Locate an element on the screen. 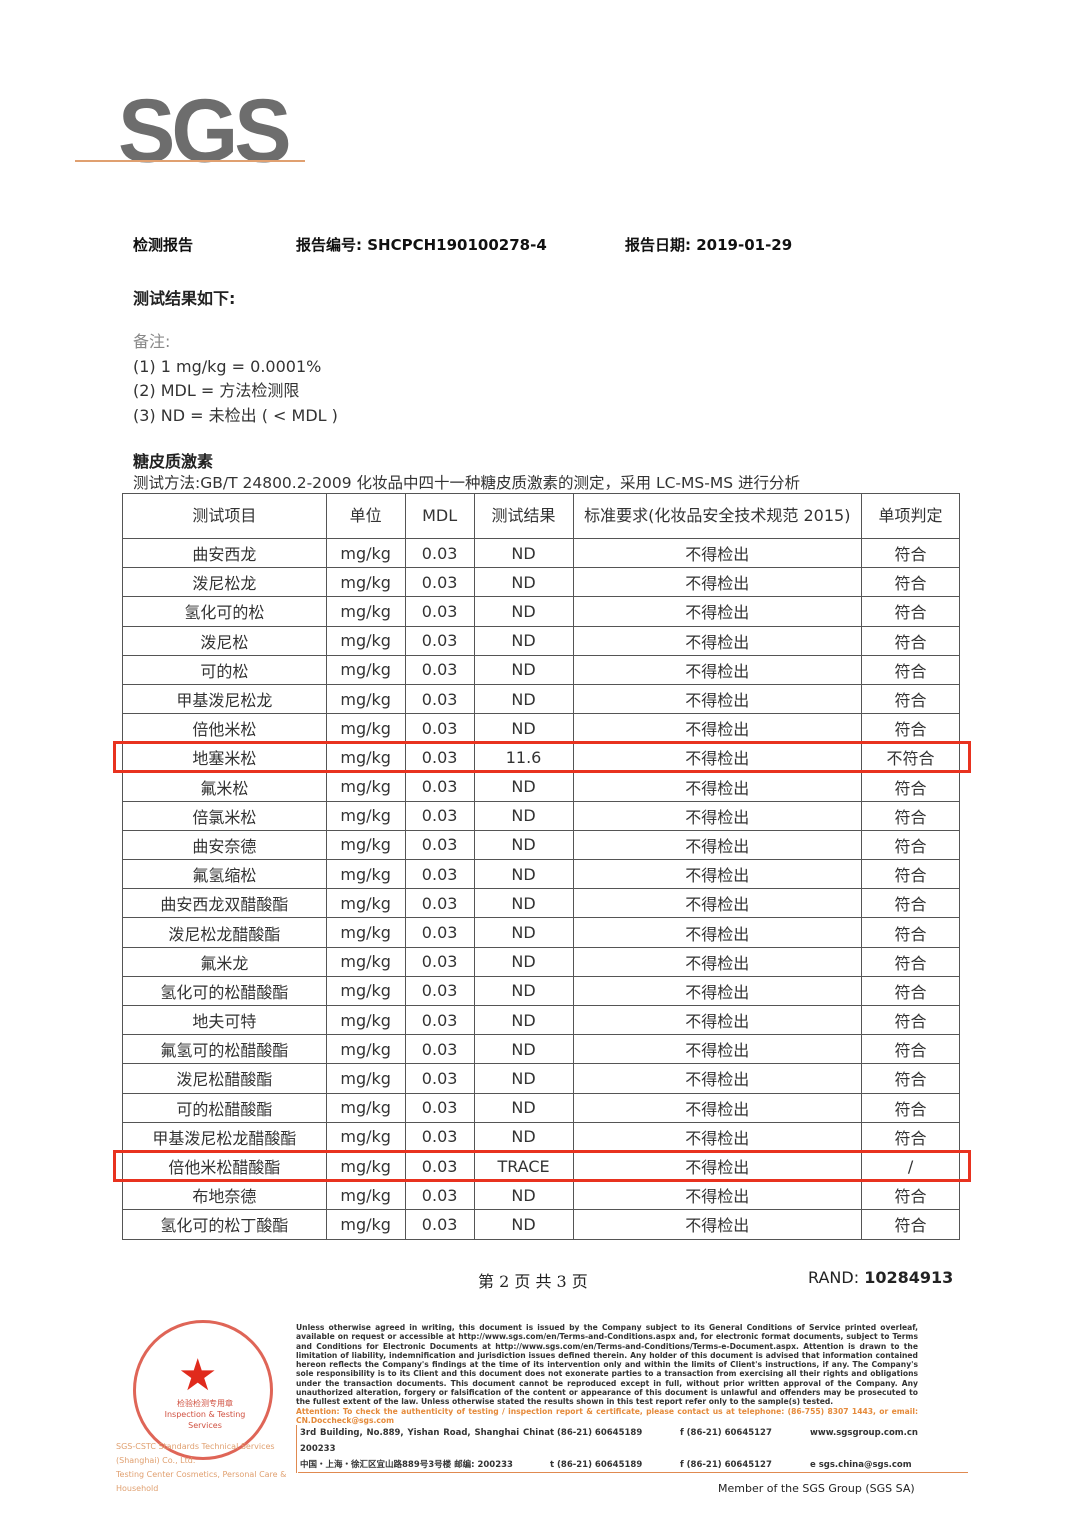  page-number: 第 2 页 共 3 页 is located at coordinates (533, 1281).